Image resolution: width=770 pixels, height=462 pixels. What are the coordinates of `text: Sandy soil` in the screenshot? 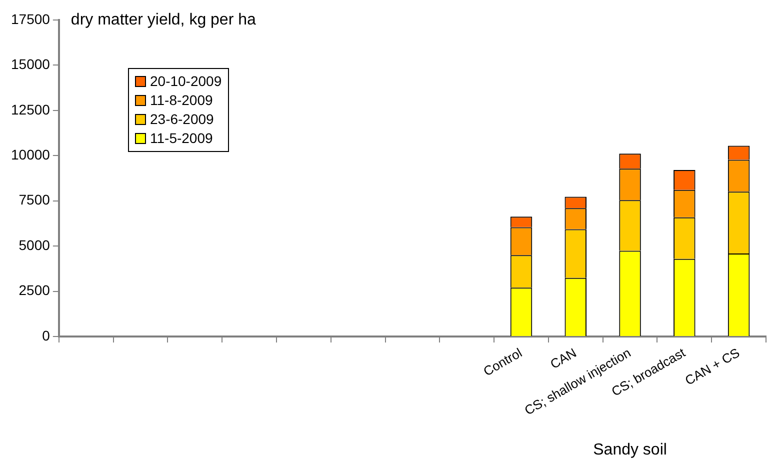 It's located at (630, 449).